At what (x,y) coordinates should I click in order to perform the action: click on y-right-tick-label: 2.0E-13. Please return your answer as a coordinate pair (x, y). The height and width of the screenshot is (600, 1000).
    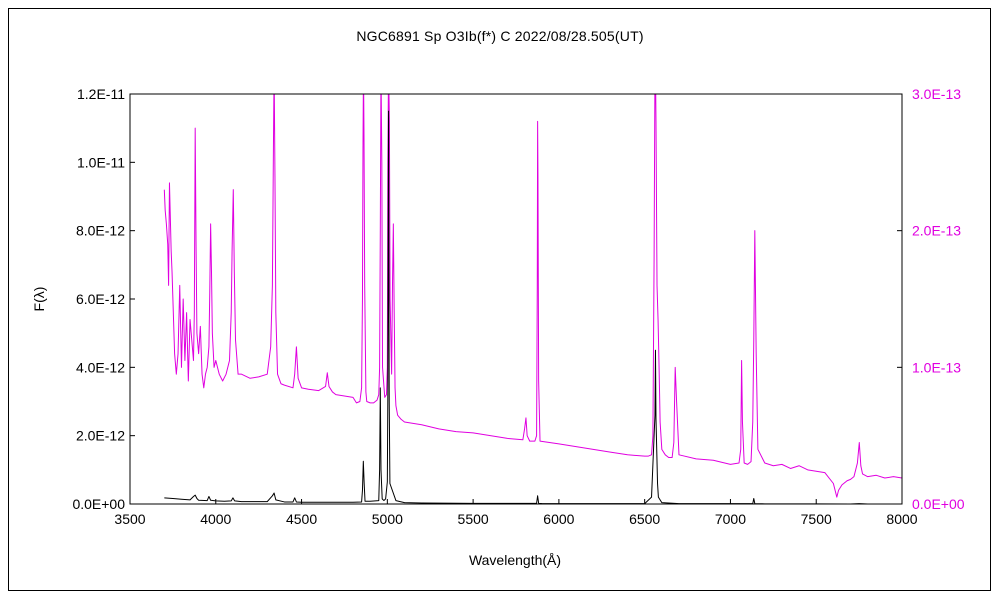
    Looking at the image, I should click on (936, 231).